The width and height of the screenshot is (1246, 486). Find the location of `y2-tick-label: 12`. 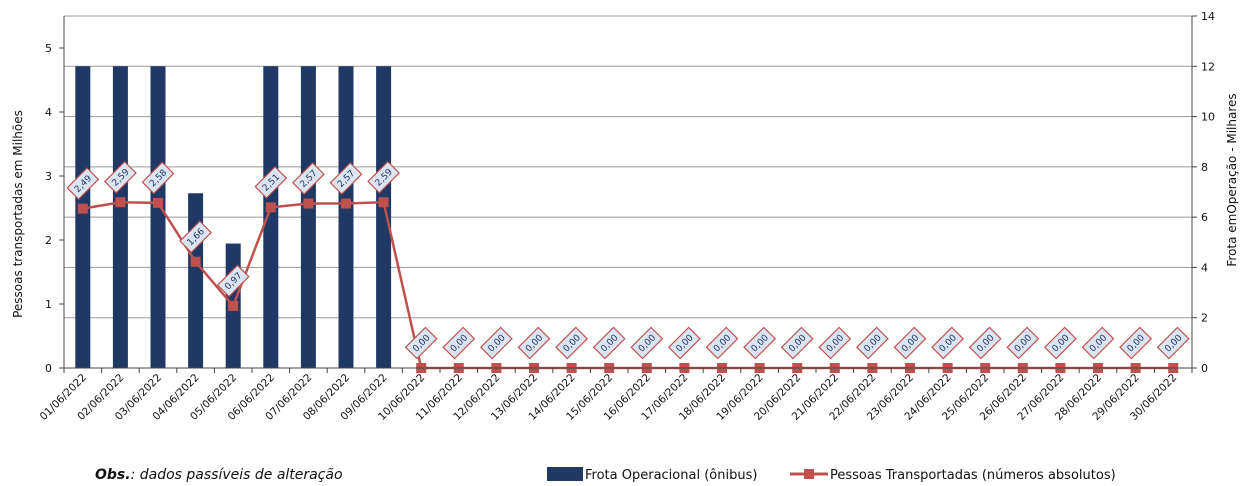

y2-tick-label: 12 is located at coordinates (1208, 66).